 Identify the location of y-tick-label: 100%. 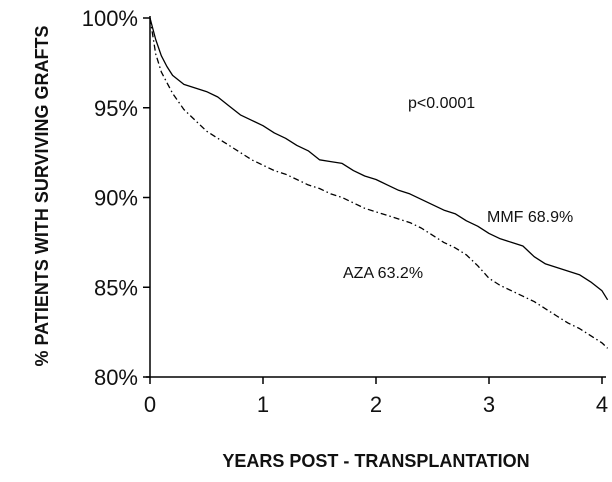
(110, 18).